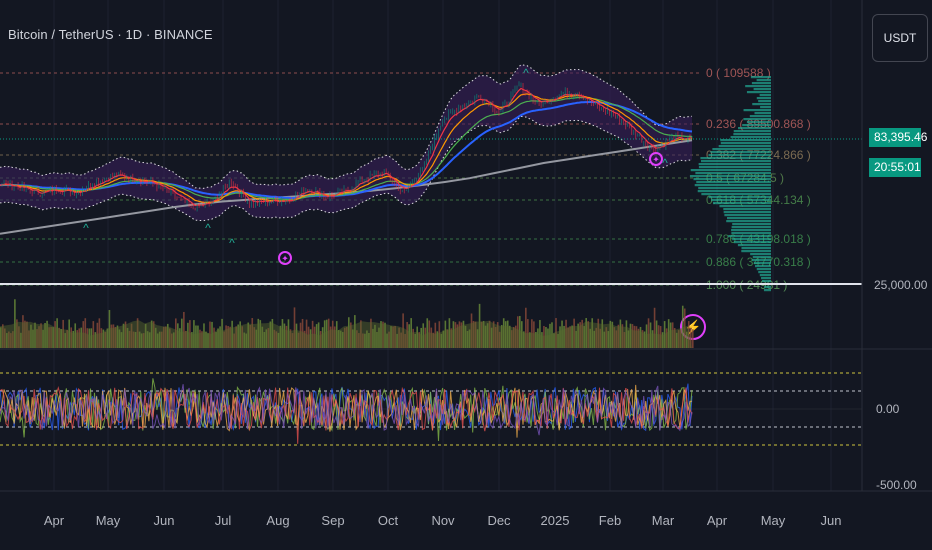 The width and height of the screenshot is (932, 550). Describe the element at coordinates (717, 520) in the screenshot. I see `x-tick-label: Apr` at that location.